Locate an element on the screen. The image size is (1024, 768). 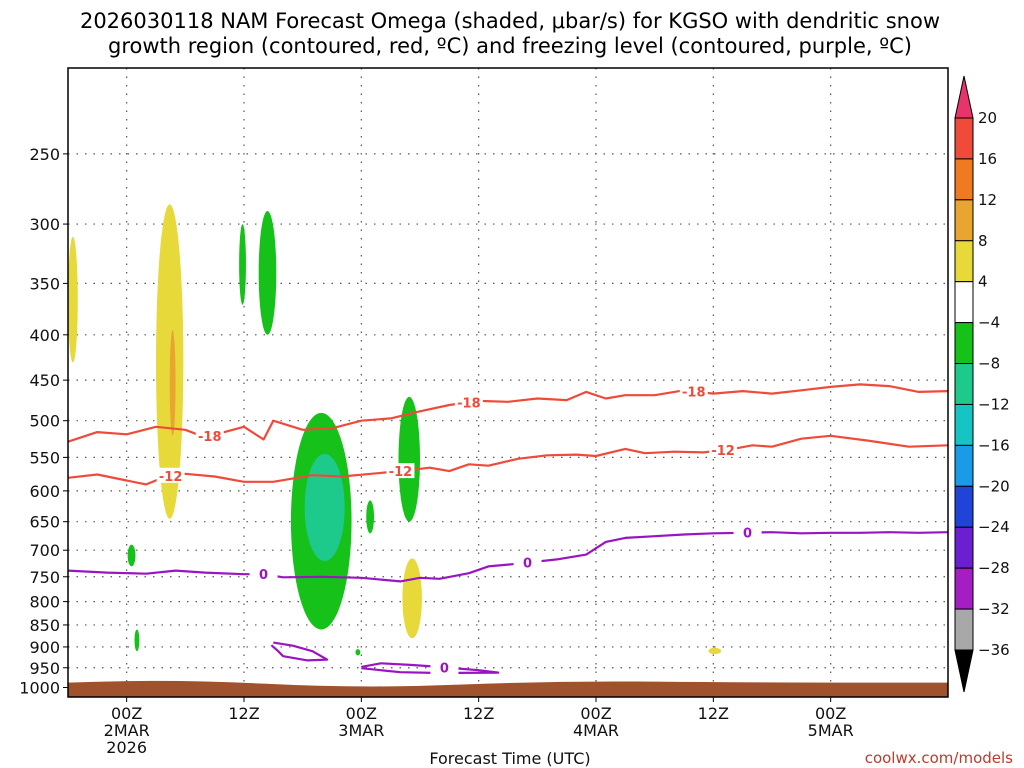
contour-label-2-1: 0 is located at coordinates (527, 564).